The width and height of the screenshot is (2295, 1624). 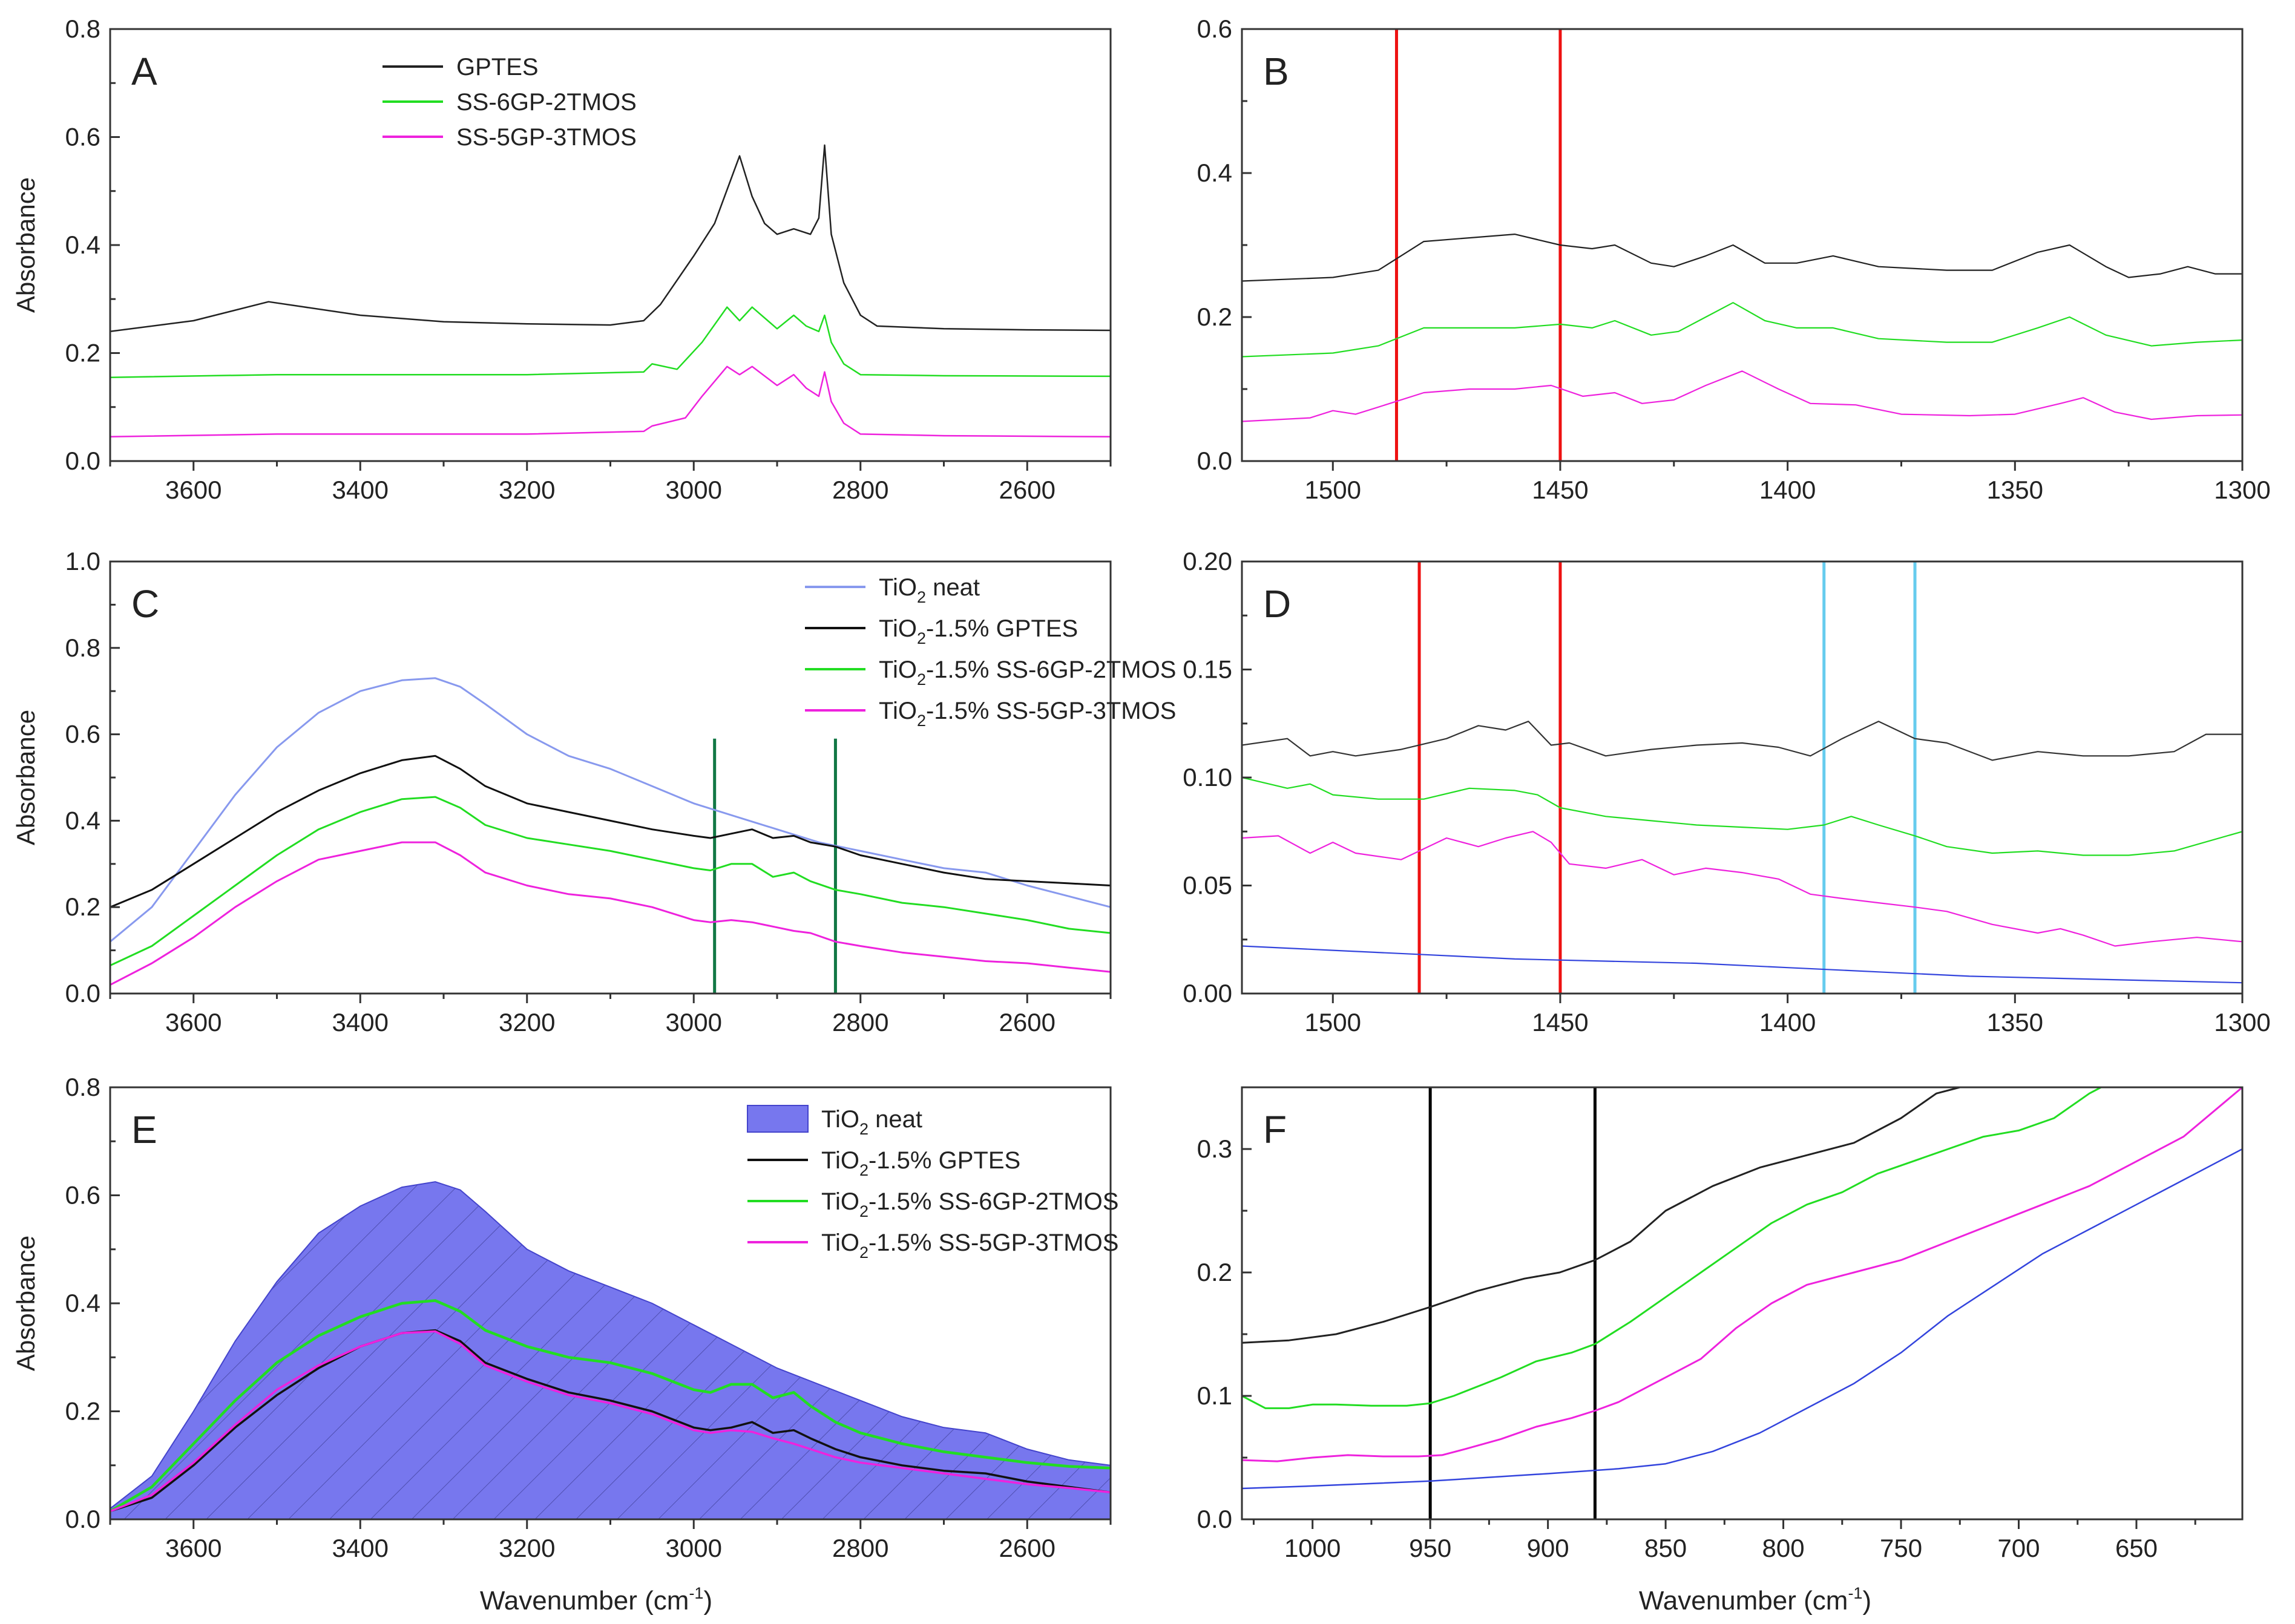 What do you see at coordinates (1755, 1600) in the screenshot?
I see `x-axis-label-right: Wavenumber (cm-1)` at bounding box center [1755, 1600].